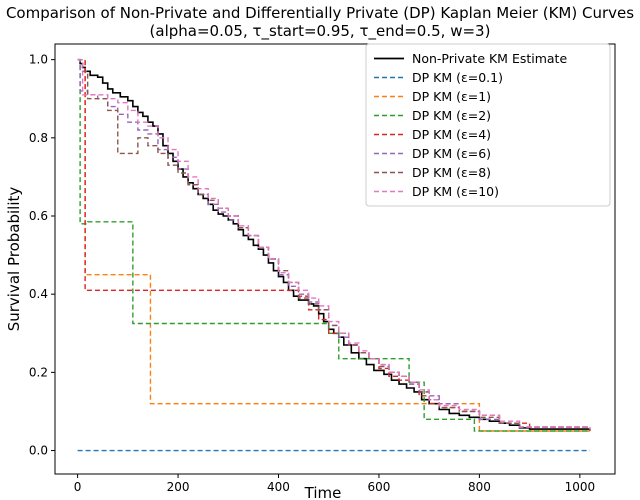  What do you see at coordinates (38, 138) in the screenshot?
I see `y-tick-label: 0.8` at bounding box center [38, 138].